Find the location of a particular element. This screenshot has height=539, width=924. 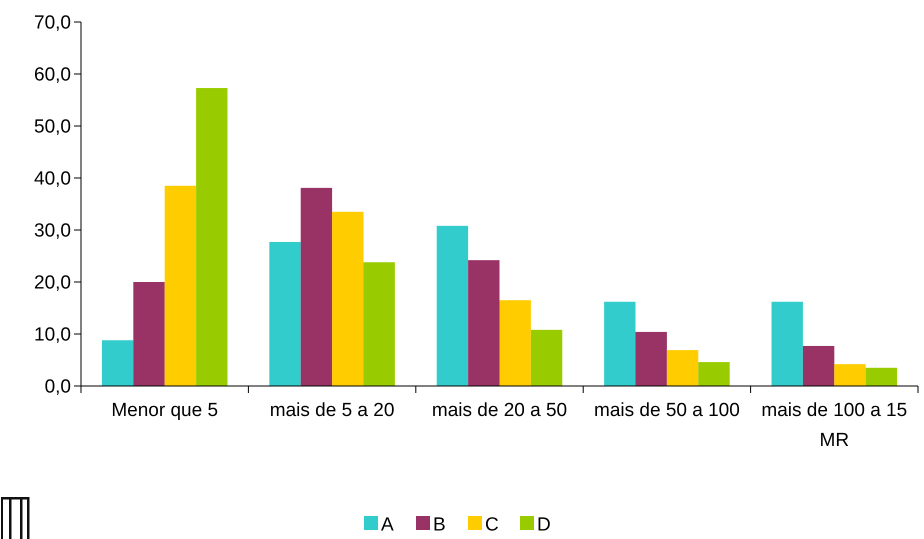

y-tick-label: 30,0 is located at coordinates (52, 231).